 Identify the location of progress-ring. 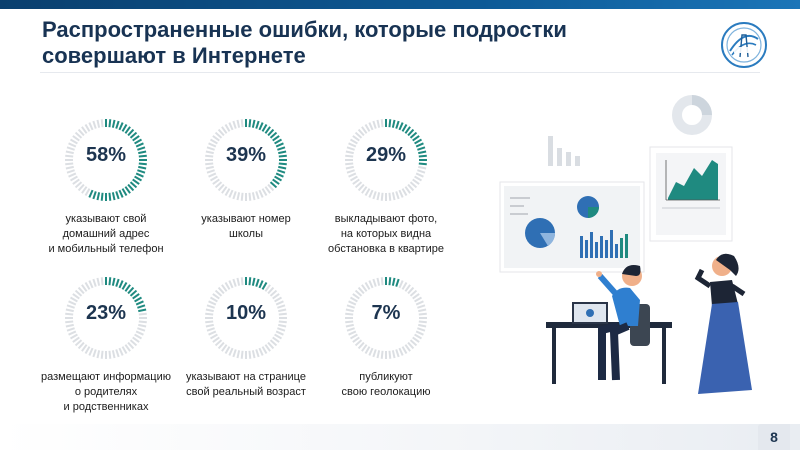
(246, 318).